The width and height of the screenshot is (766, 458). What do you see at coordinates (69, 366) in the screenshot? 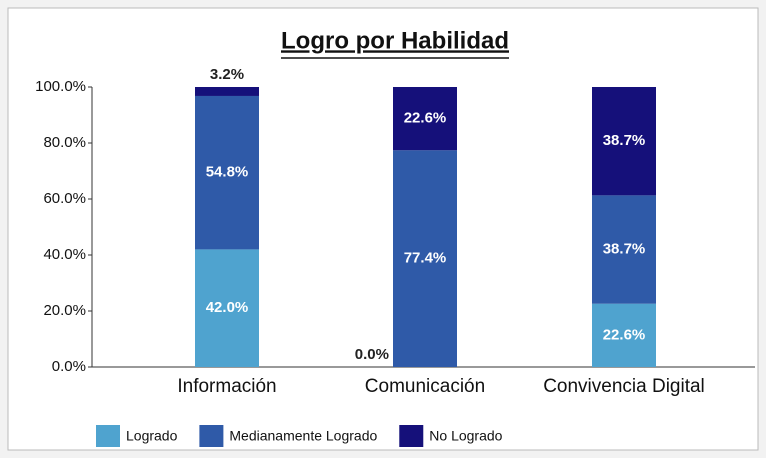
I see `y-tick-label: 0.0%` at bounding box center [69, 366].